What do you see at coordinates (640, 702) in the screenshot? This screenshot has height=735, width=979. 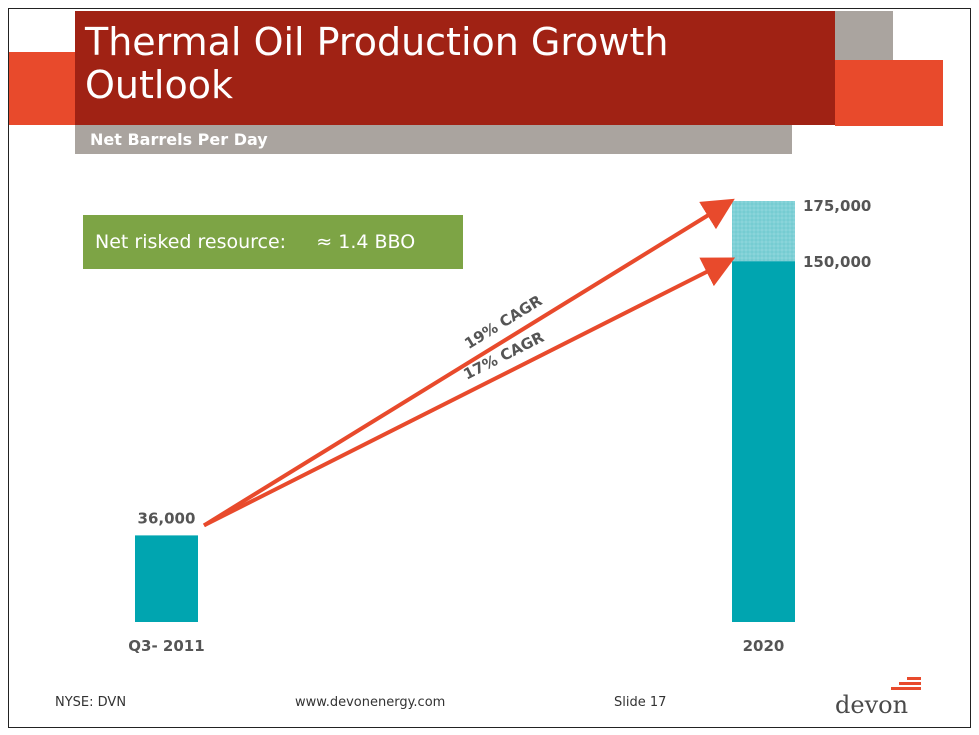 I see `footer-slide-number: Slide 17` at bounding box center [640, 702].